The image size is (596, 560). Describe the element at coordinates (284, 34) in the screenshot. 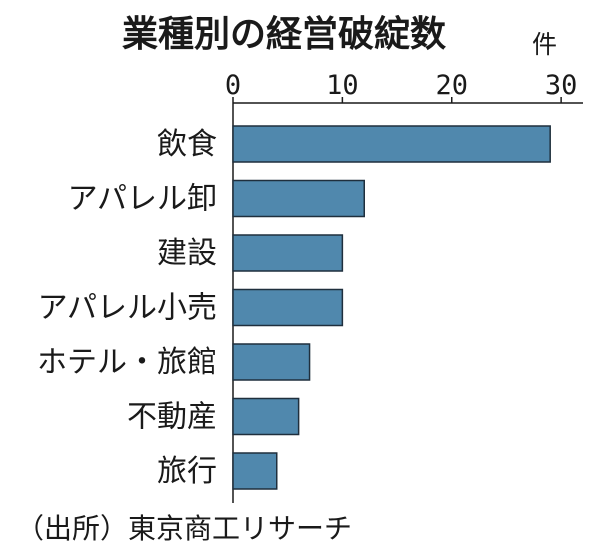

I see `chart-title: 業種別の経営破綻数` at that location.